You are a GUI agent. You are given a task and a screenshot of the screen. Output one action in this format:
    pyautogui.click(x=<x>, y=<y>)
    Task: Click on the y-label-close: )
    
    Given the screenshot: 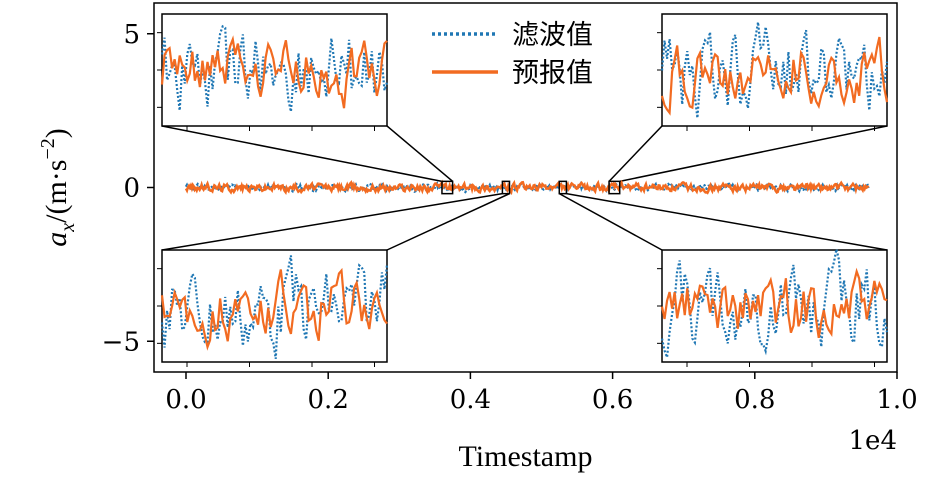 What is the action you would take?
    pyautogui.click(x=56, y=133)
    